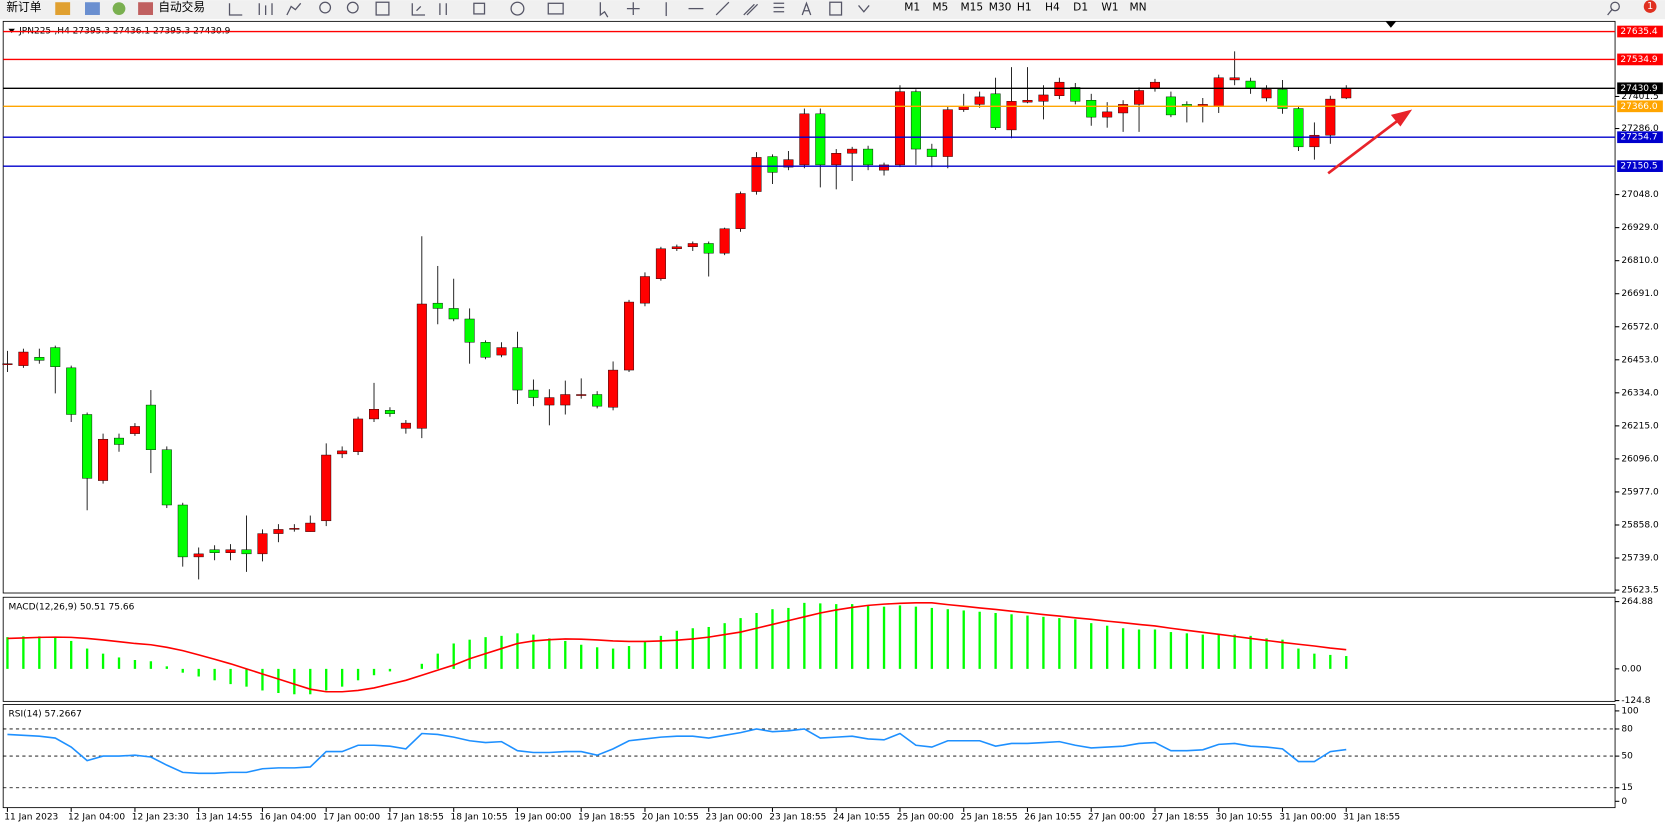 This screenshot has width=1665, height=829. Describe the element at coordinates (925, 818) in the screenshot. I see `x-tick-label: 25 Jan 00:00` at that location.